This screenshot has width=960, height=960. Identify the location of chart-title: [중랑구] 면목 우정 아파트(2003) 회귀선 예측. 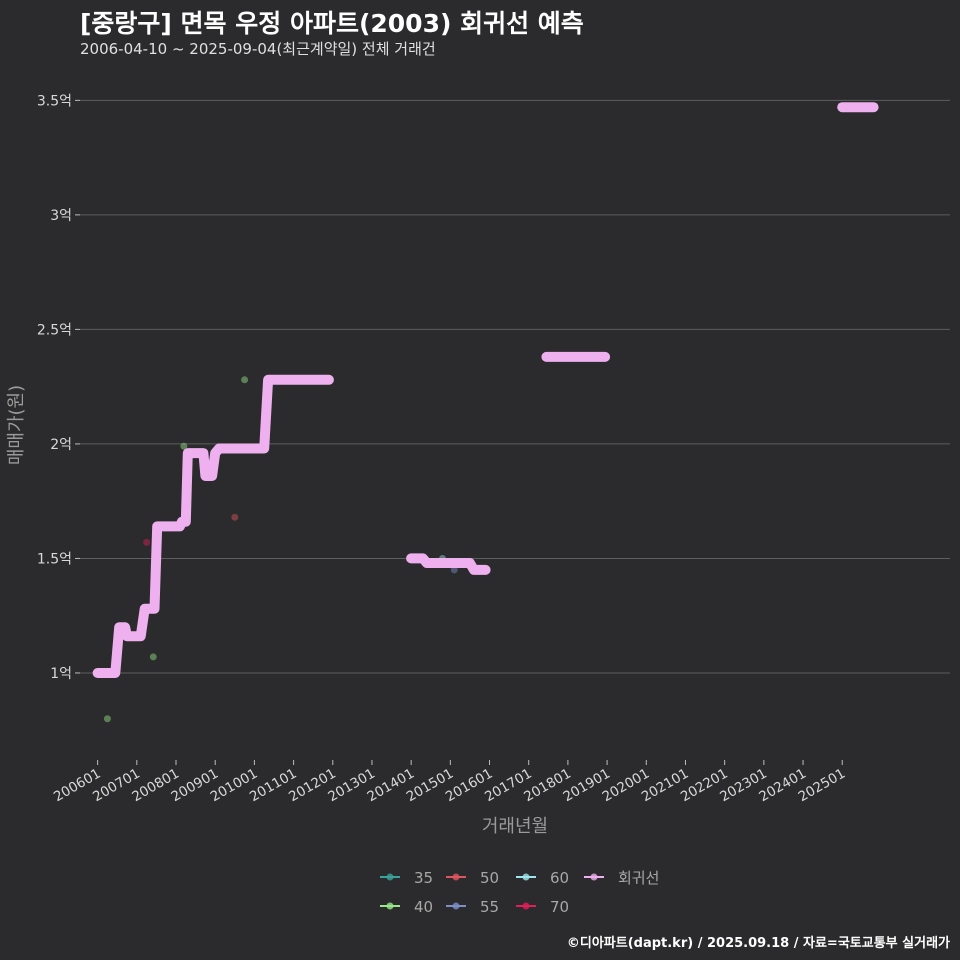
(332, 23).